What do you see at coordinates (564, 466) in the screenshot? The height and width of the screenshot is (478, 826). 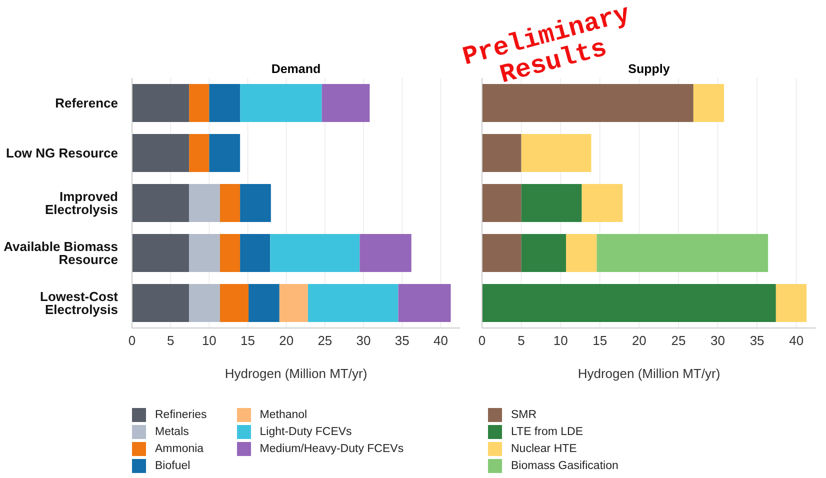 I see `legend-label: Biomass Gasification` at bounding box center [564, 466].